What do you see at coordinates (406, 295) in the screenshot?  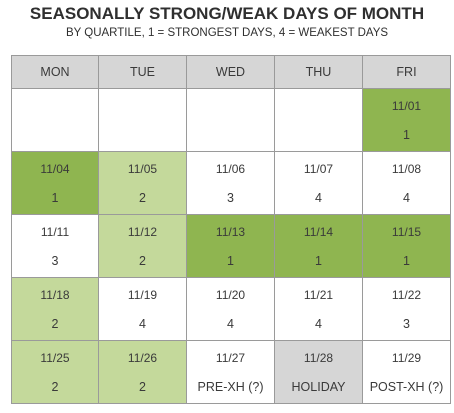 I see `day-date: 11/22` at bounding box center [406, 295].